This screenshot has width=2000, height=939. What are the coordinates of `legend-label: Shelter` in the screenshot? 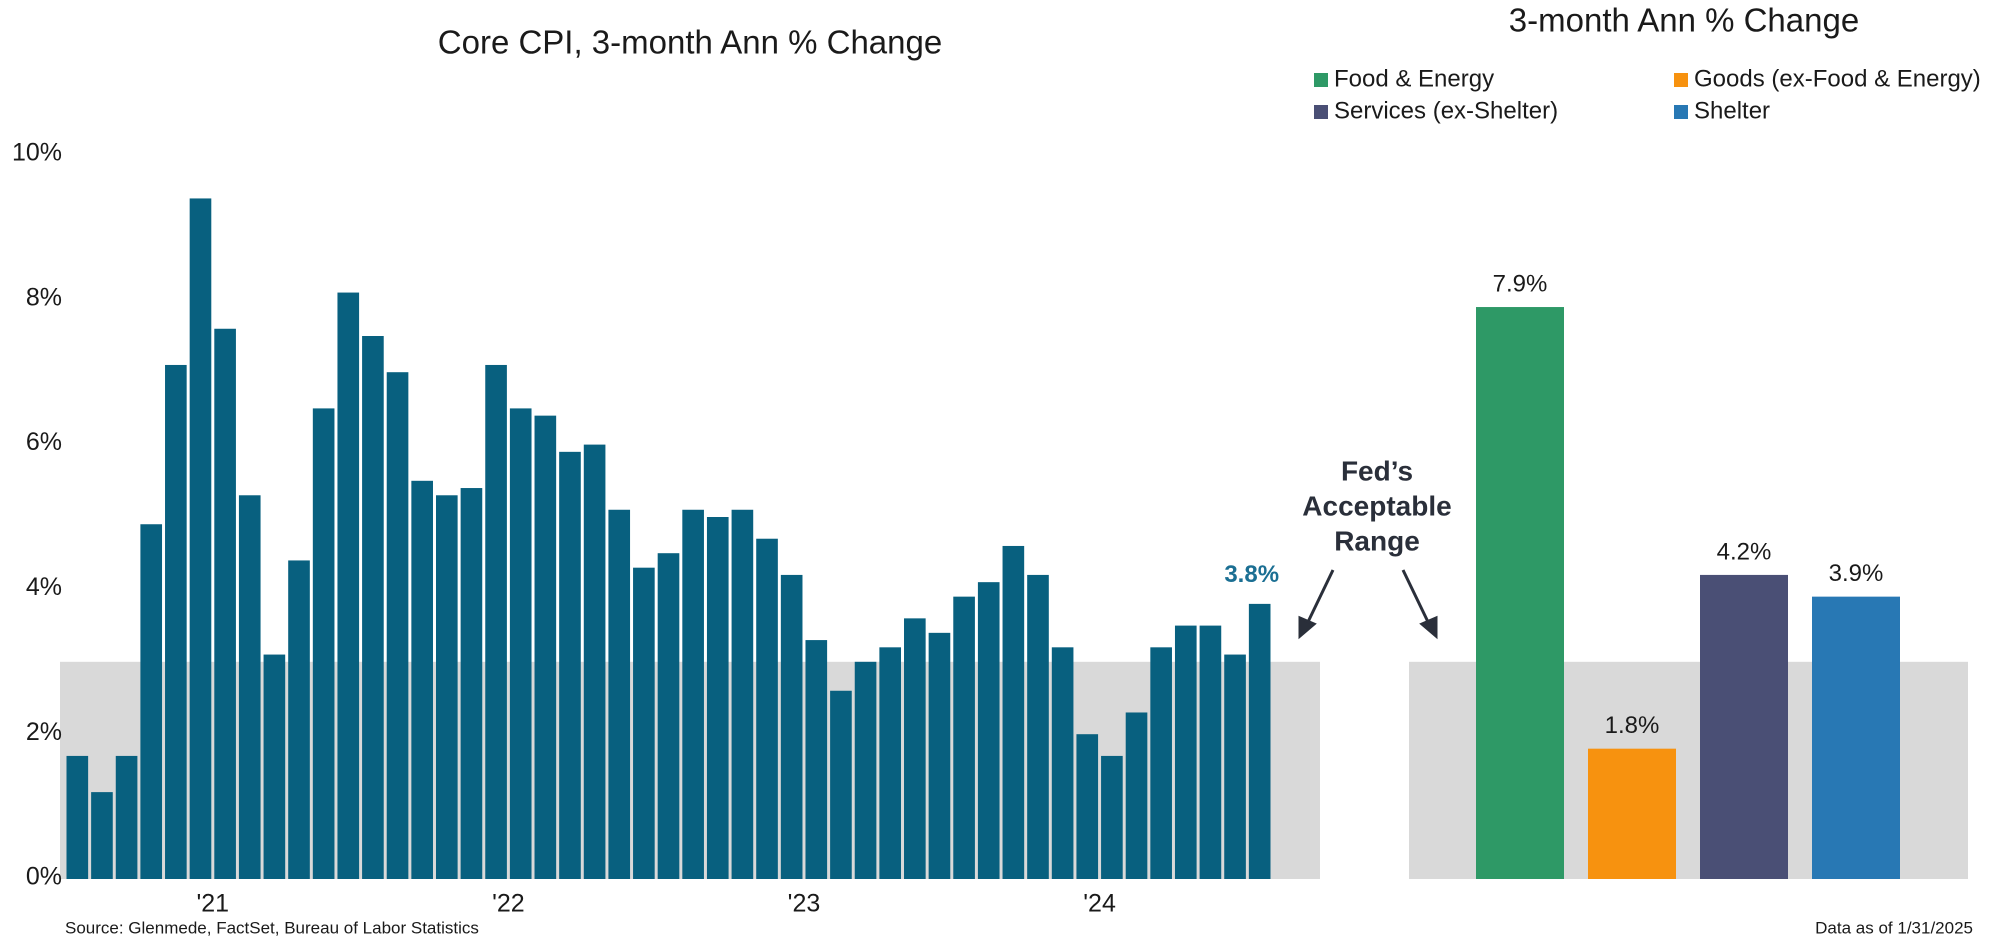 It's located at (1732, 110).